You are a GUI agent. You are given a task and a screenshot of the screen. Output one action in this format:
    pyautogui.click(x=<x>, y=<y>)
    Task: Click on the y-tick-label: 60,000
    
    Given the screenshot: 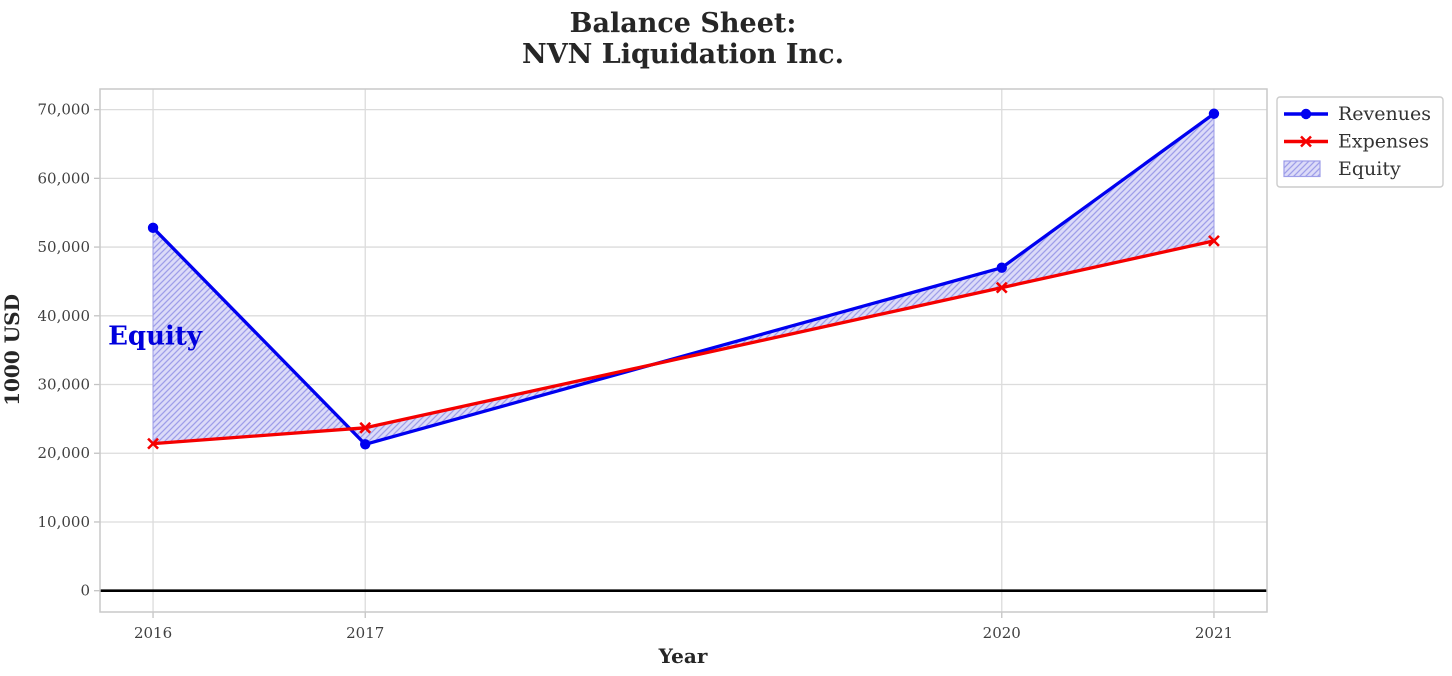 What is the action you would take?
    pyautogui.click(x=64, y=178)
    